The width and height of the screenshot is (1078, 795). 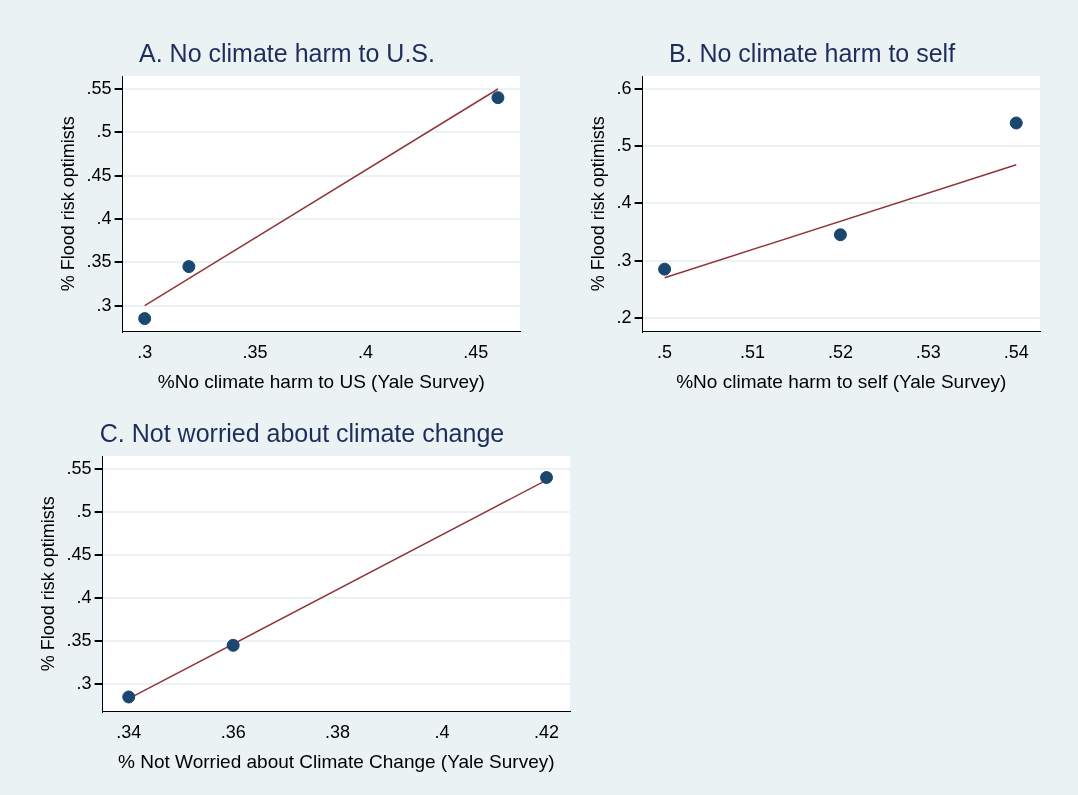 What do you see at coordinates (624, 87) in the screenshot?
I see `y-tick-label: .6` at bounding box center [624, 87].